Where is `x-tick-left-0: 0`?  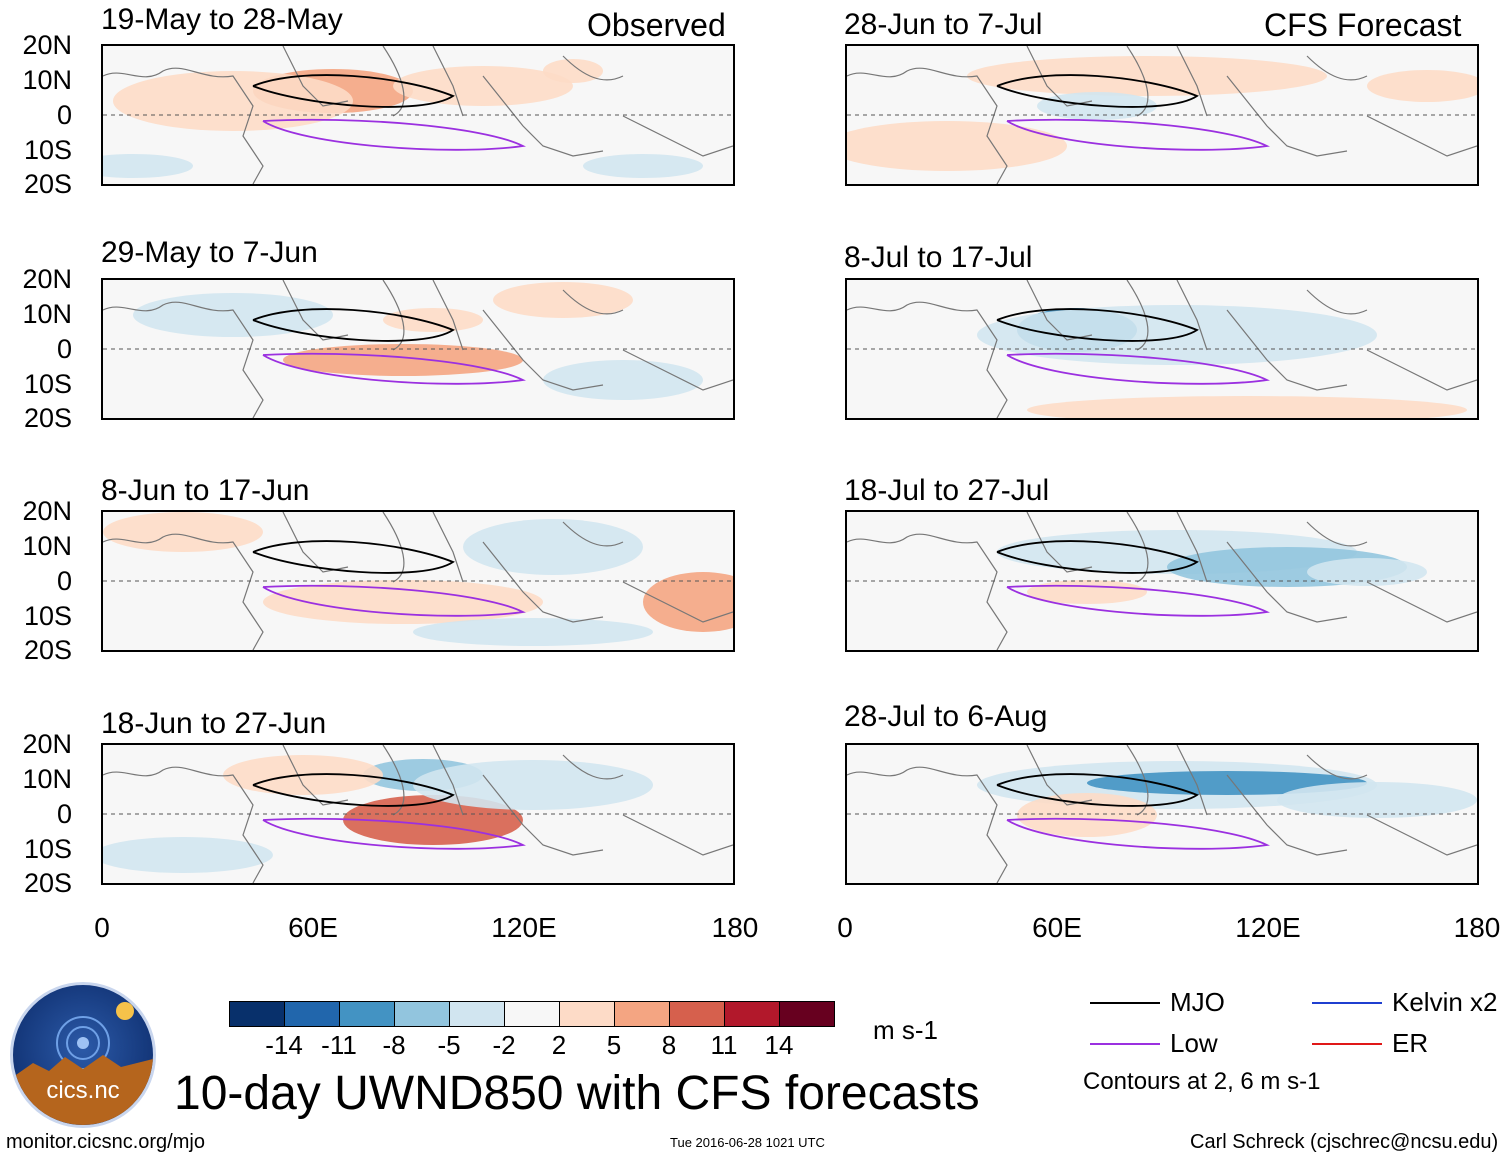
x-tick-left-0: 0 is located at coordinates (102, 927).